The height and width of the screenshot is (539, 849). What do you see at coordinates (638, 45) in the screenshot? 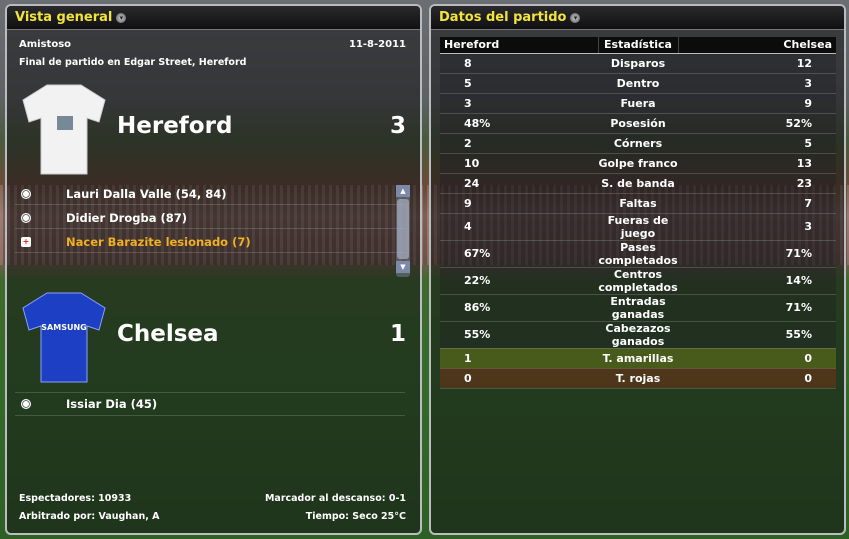
I see `column-header-stat: Estadística` at bounding box center [638, 45].